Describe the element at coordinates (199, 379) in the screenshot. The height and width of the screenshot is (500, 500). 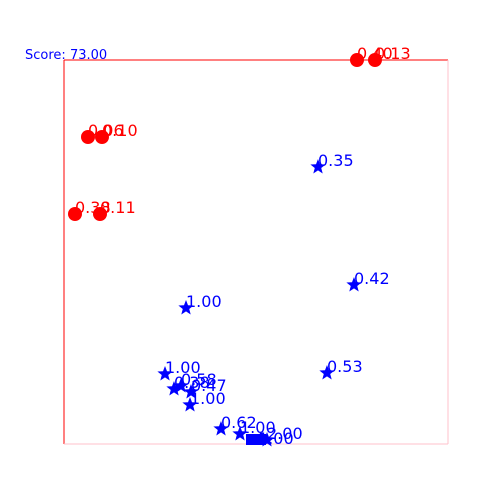
I see `star-value-label: 0.58` at that location.